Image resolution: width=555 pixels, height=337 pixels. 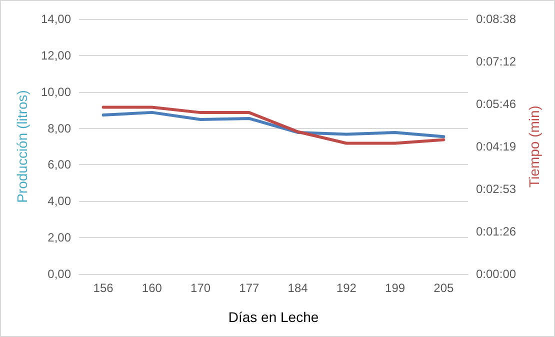 I want to click on y-tick-label: 2,00, so click(x=60, y=237).